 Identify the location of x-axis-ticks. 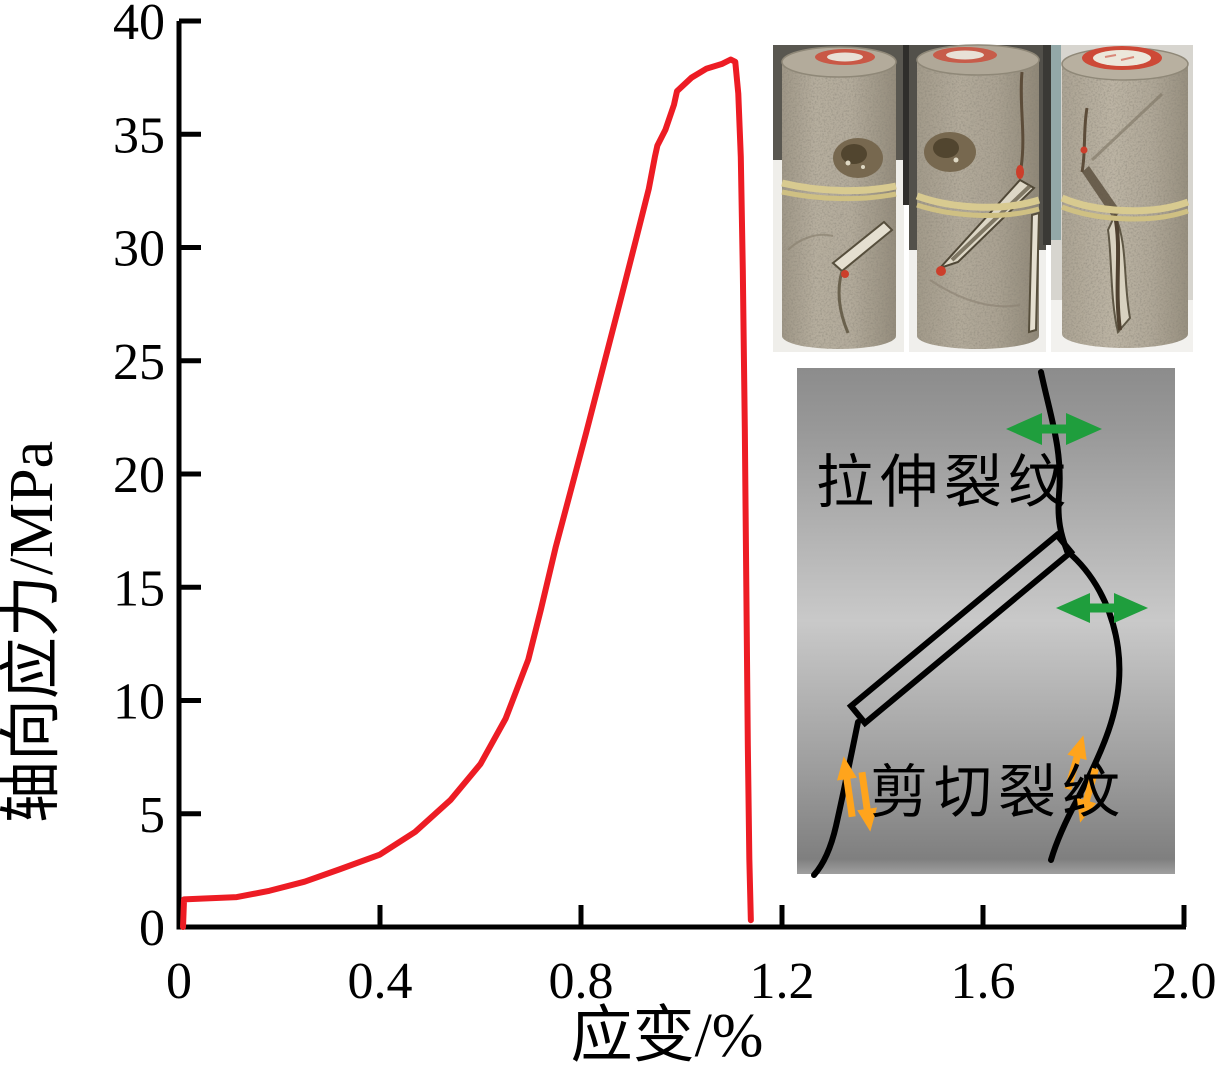
(681, 916).